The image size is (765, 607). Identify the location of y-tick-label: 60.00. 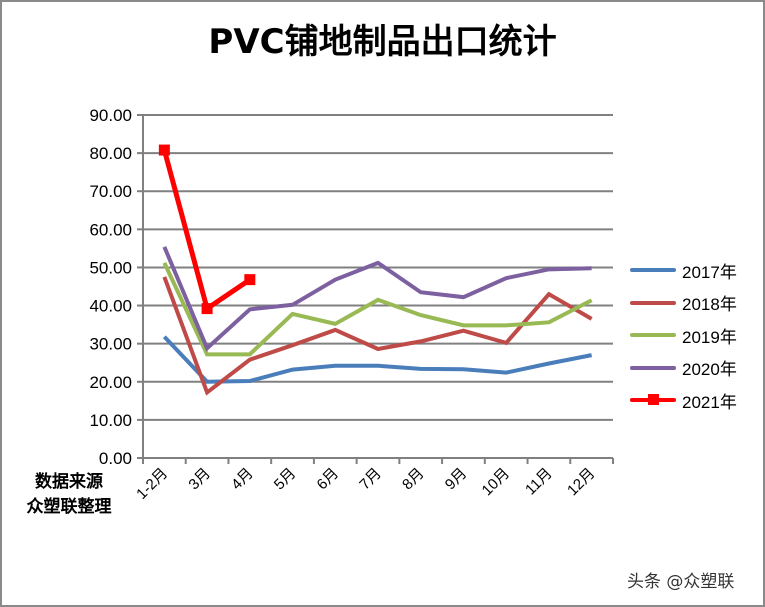
(110, 229).